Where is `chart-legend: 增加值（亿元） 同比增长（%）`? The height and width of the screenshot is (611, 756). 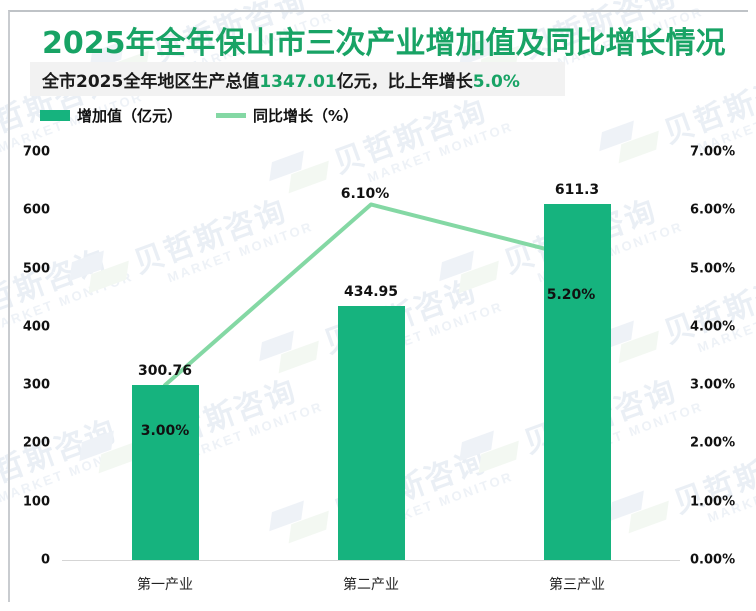 chart-legend: 增加值（亿元） 同比增长（%） is located at coordinates (199, 115).